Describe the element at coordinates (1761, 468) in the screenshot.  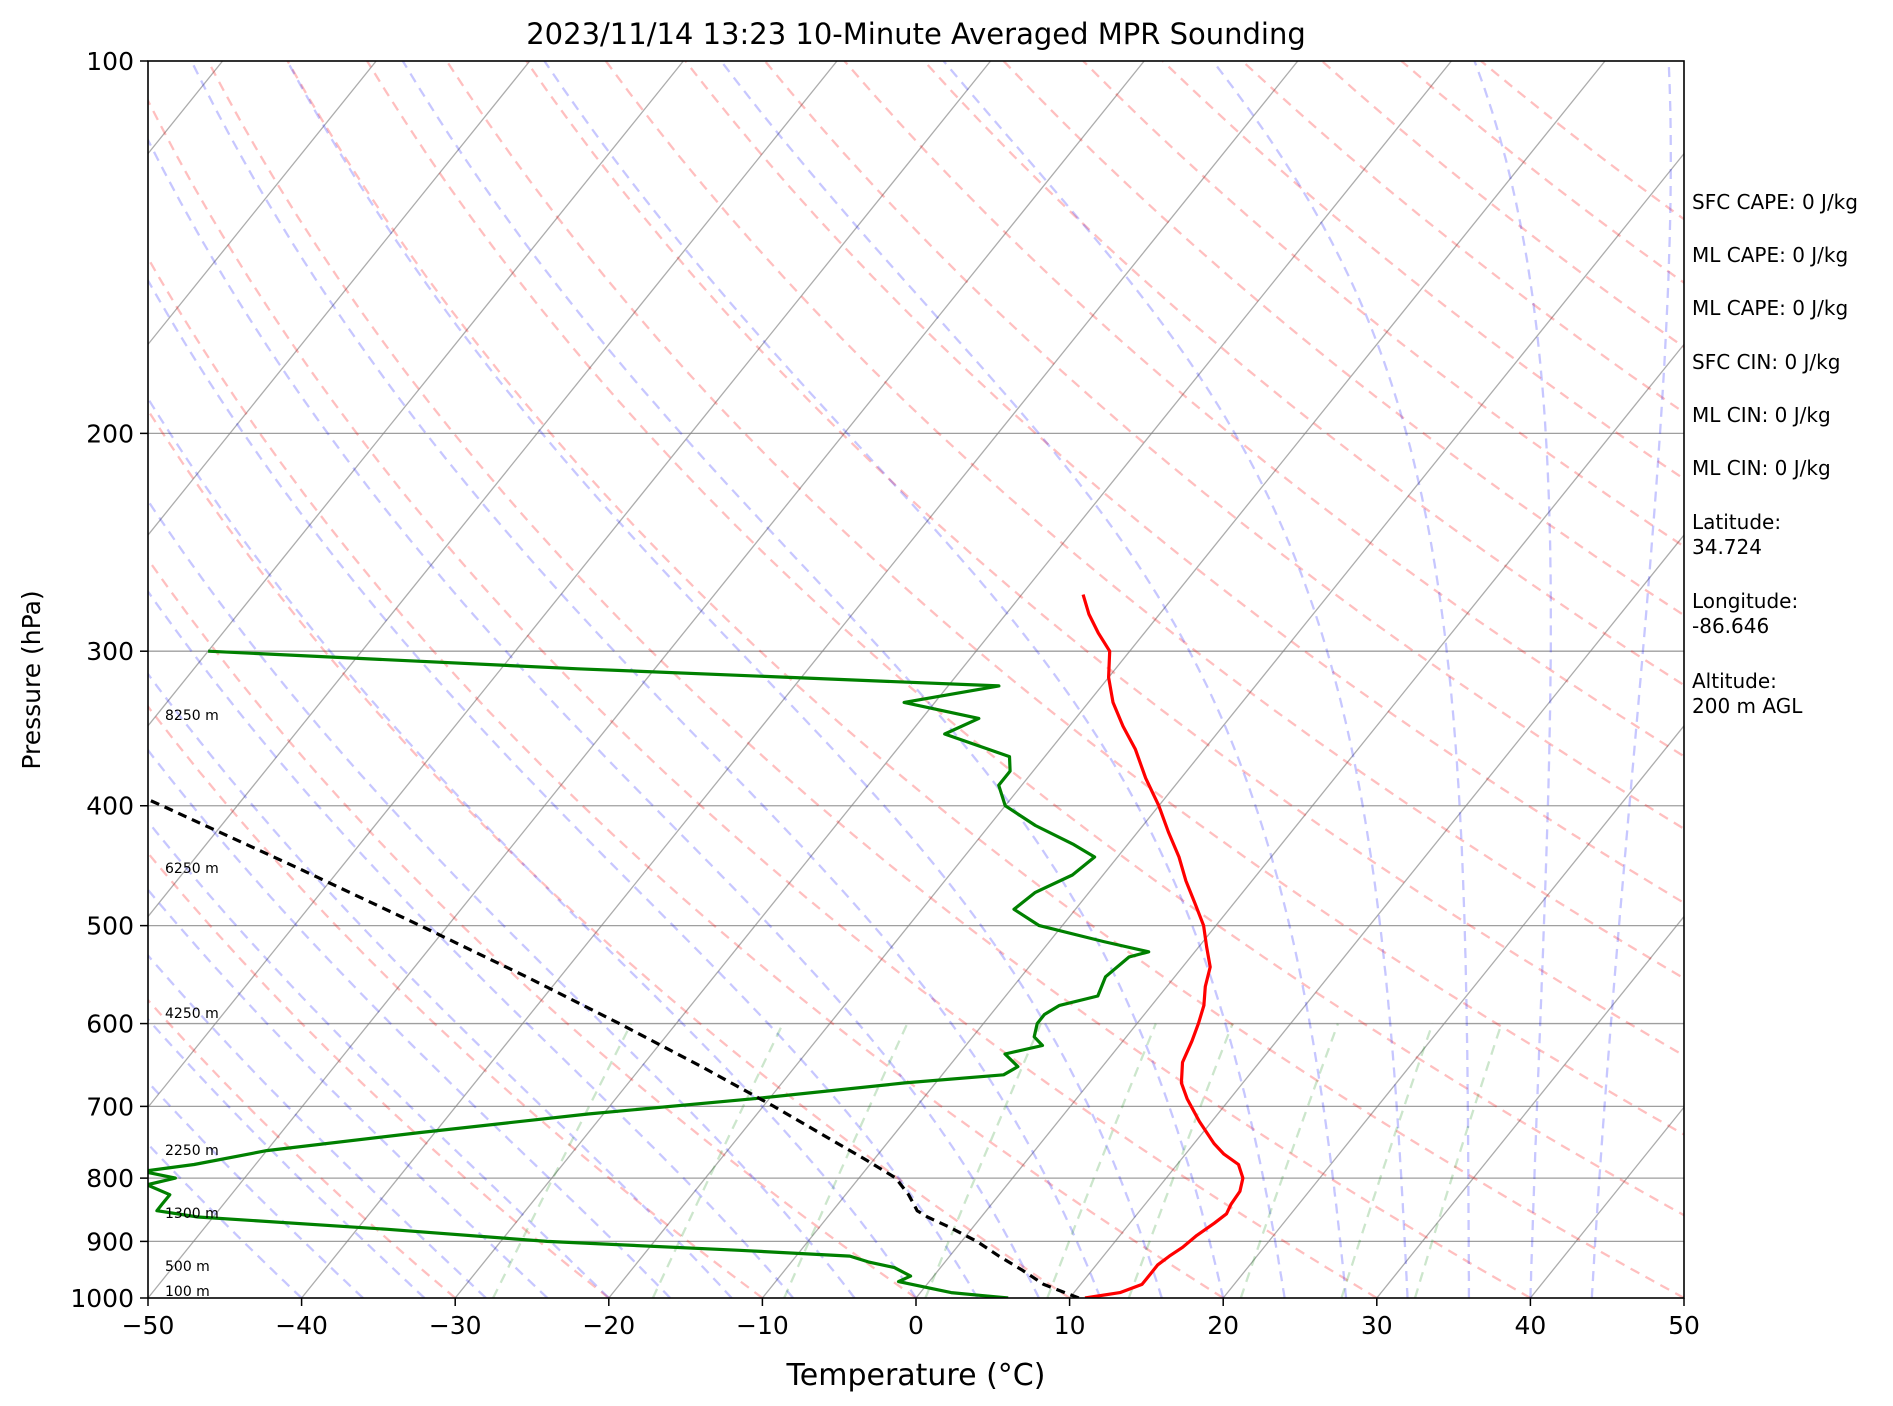
I see `ml-cin-label-2: ML CIN: 0 J/kg` at that location.